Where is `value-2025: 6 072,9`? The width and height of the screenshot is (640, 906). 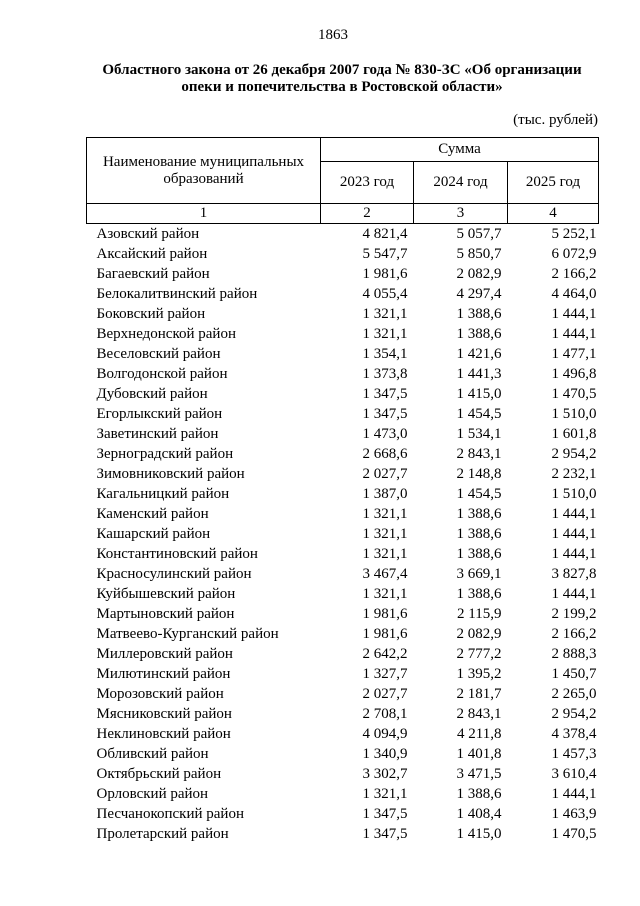
value-2025: 6 072,9 is located at coordinates (574, 254).